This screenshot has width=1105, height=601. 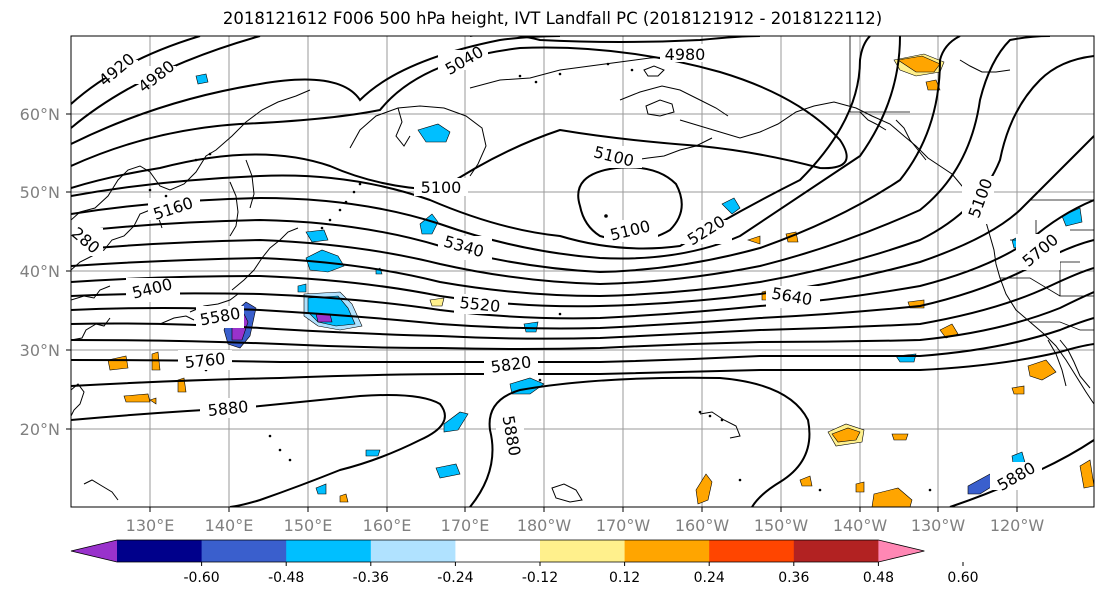 What do you see at coordinates (624, 578) in the screenshot?
I see `colorbar-tick-label: 0.12` at bounding box center [624, 578].